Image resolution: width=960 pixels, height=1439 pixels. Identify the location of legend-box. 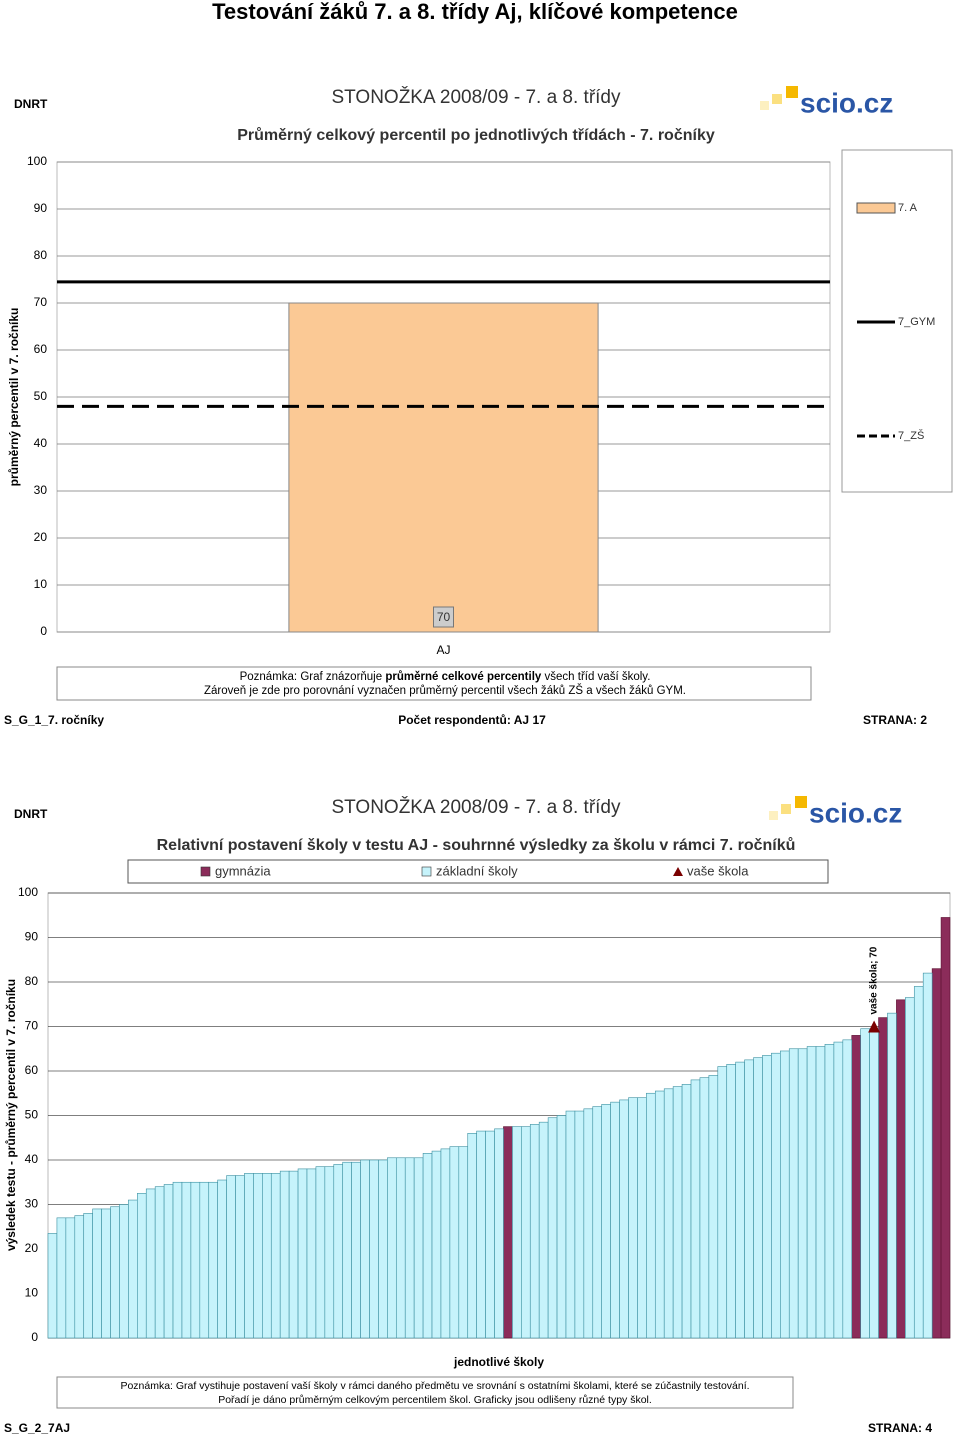
(478, 871).